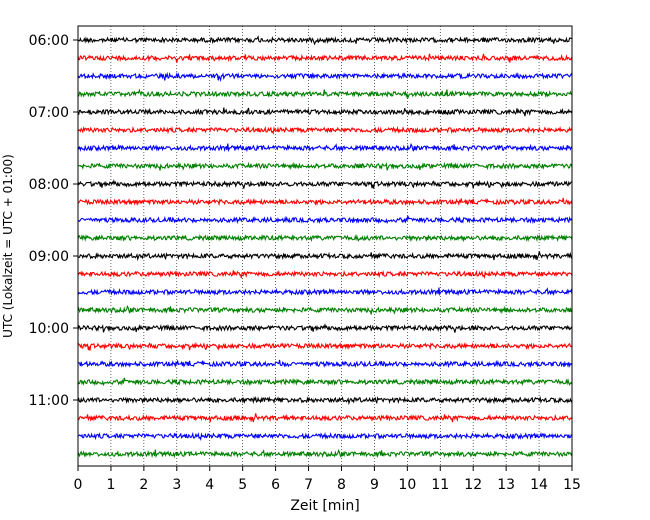  Describe the element at coordinates (49, 41) in the screenshot. I see `y-tick-label-0: 06:00` at that location.